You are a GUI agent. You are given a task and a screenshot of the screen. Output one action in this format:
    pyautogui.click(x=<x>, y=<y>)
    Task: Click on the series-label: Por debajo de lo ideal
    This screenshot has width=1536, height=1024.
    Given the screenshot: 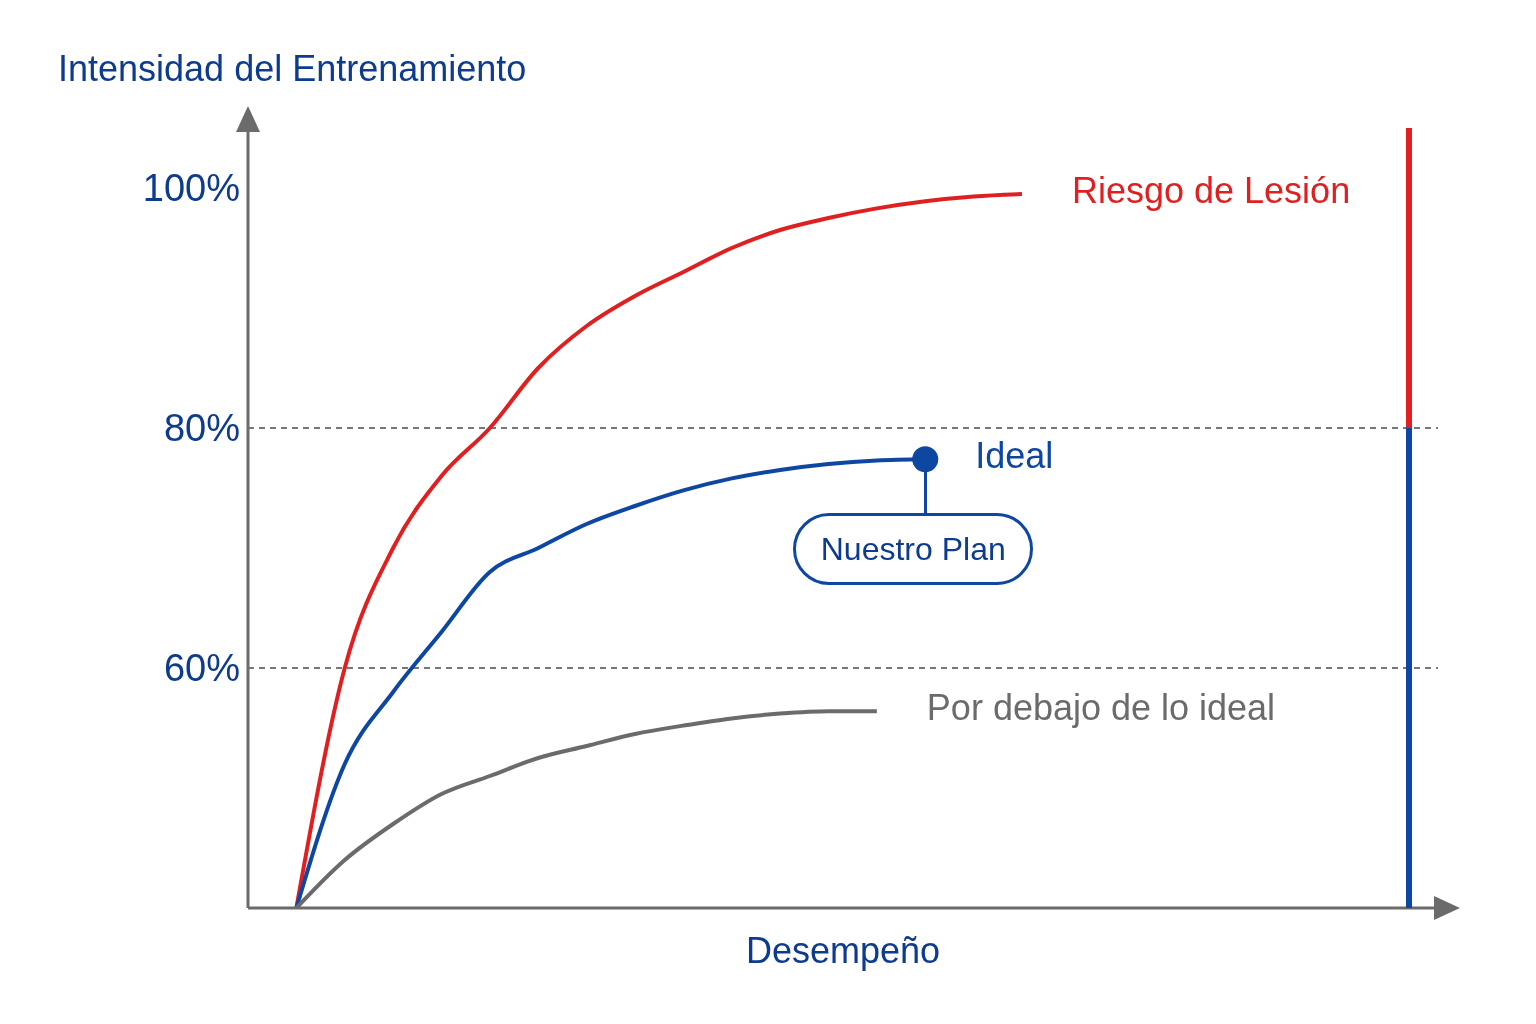 What is the action you would take?
    pyautogui.click(x=1101, y=708)
    